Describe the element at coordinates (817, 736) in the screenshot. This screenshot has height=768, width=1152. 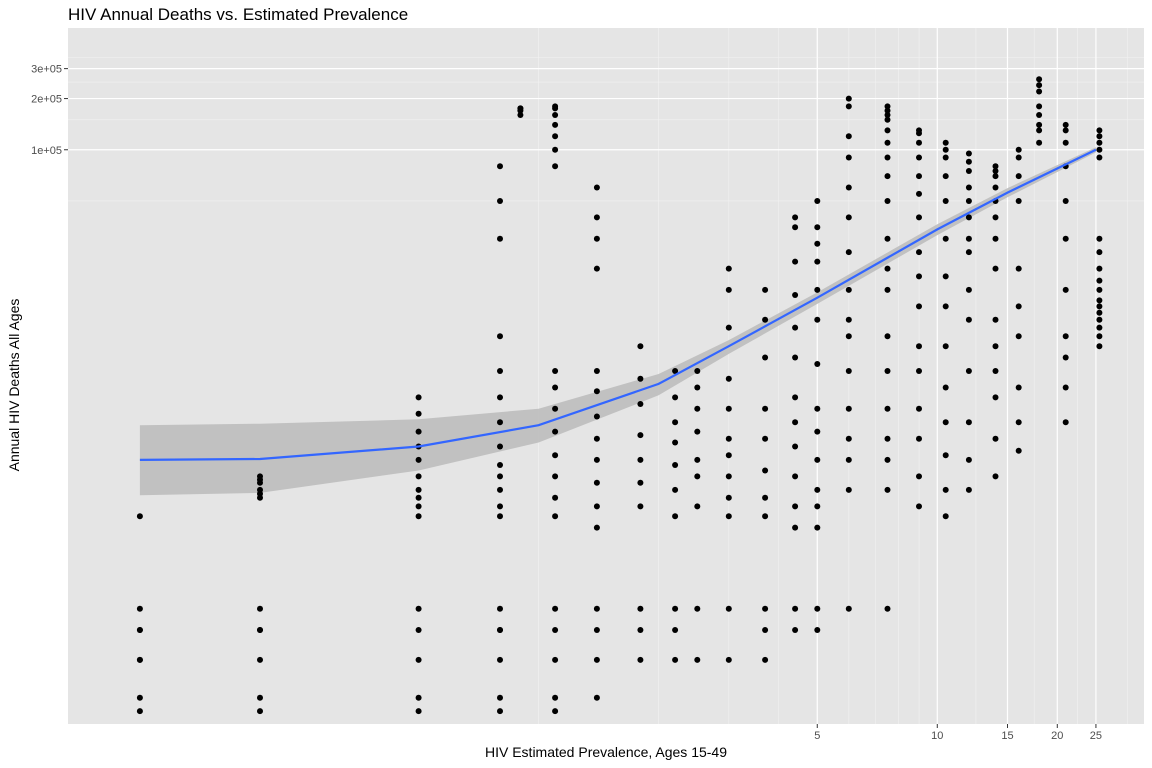
I see `x-tick-label: 5` at that location.